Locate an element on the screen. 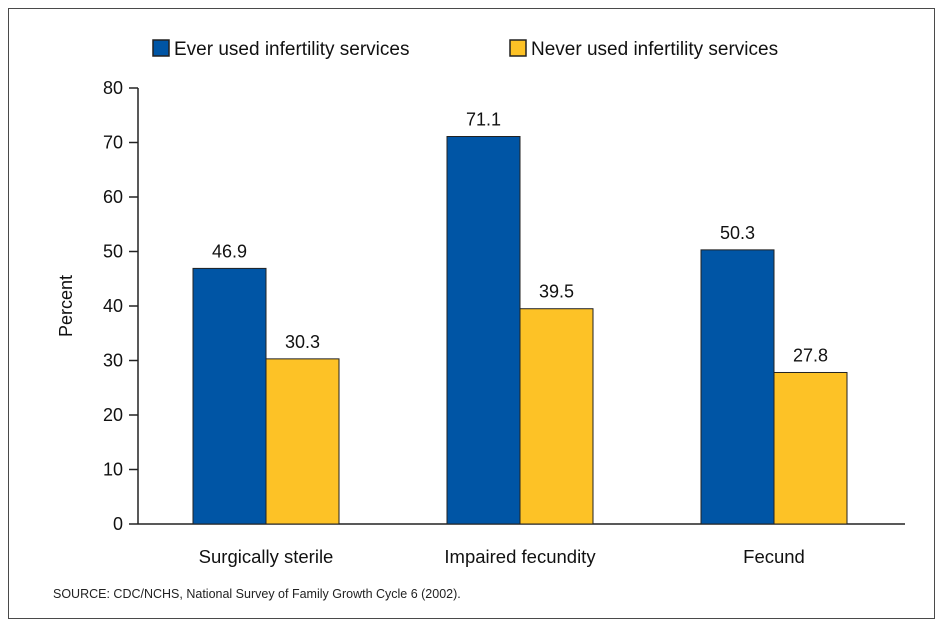 This screenshot has width=946, height=628. y-tick-label: 0 is located at coordinates (118, 524).